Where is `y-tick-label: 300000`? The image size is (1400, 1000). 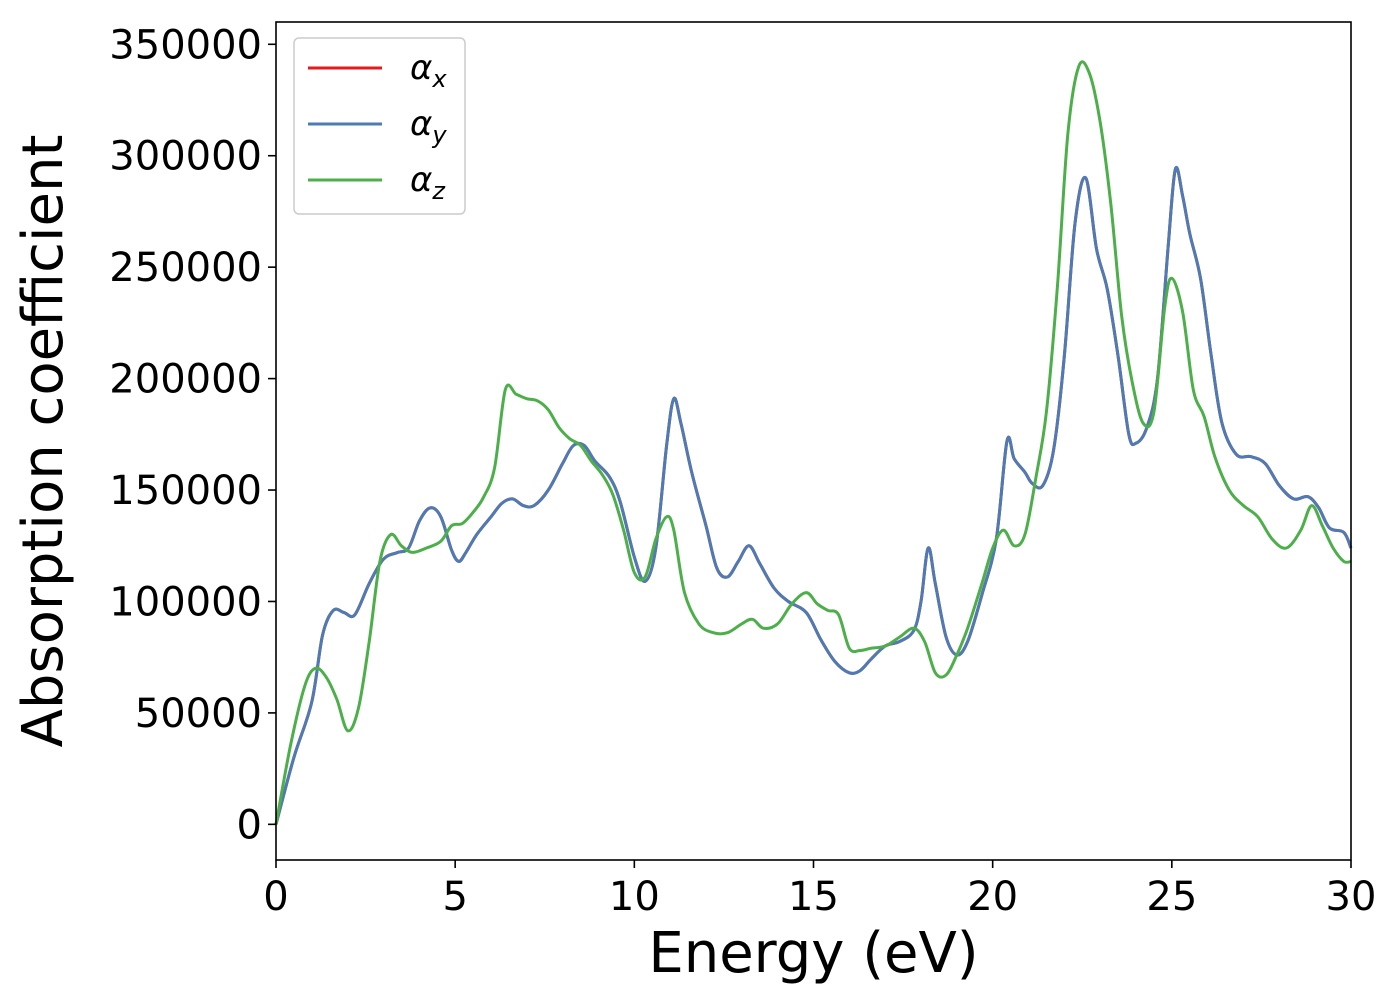
y-tick-label: 300000 is located at coordinates (185, 157).